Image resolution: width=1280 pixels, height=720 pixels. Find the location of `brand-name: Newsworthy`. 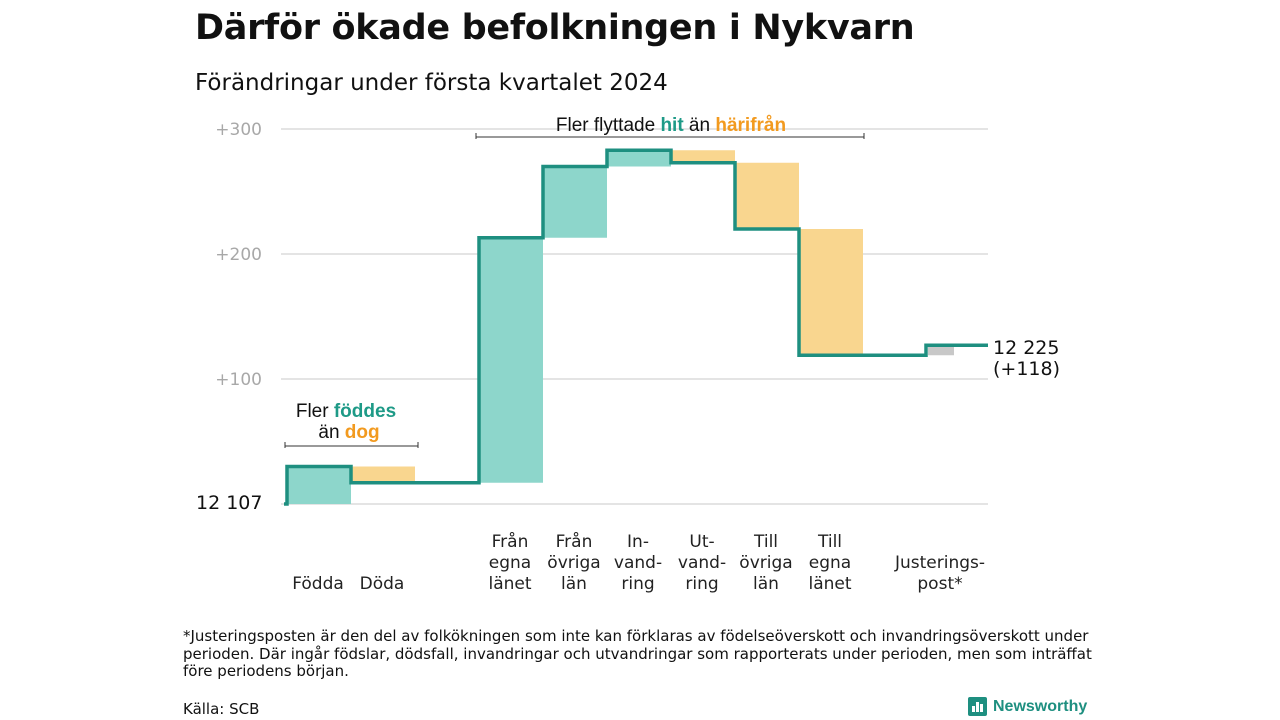

brand-name: Newsworthy is located at coordinates (1040, 706).